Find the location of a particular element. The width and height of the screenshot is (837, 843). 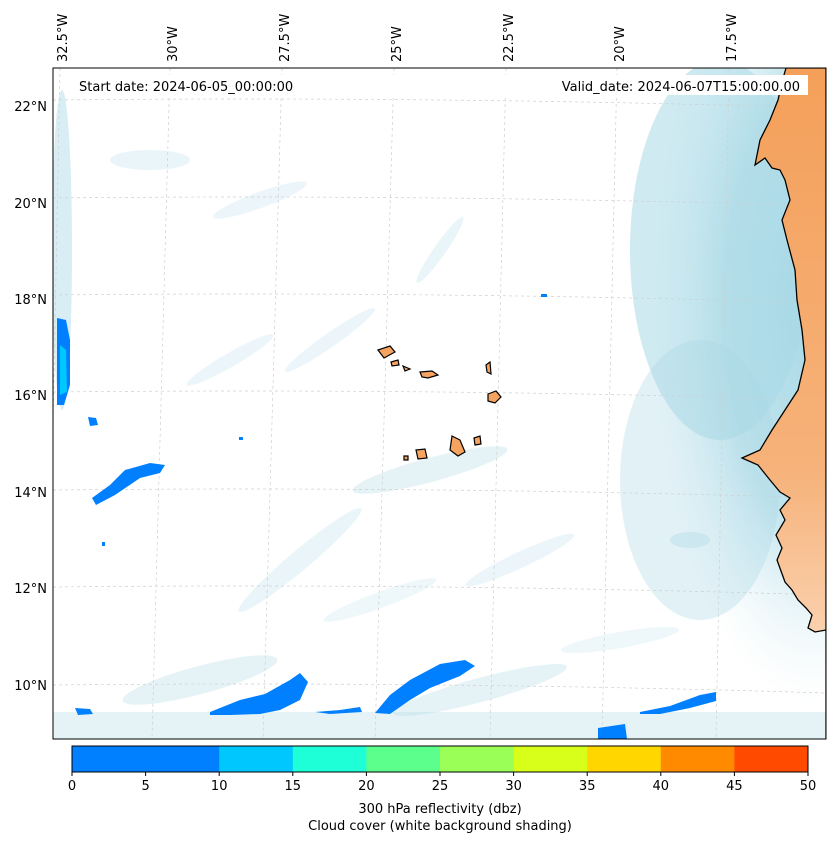

colorbar-tick-label: 35 is located at coordinates (587, 786).